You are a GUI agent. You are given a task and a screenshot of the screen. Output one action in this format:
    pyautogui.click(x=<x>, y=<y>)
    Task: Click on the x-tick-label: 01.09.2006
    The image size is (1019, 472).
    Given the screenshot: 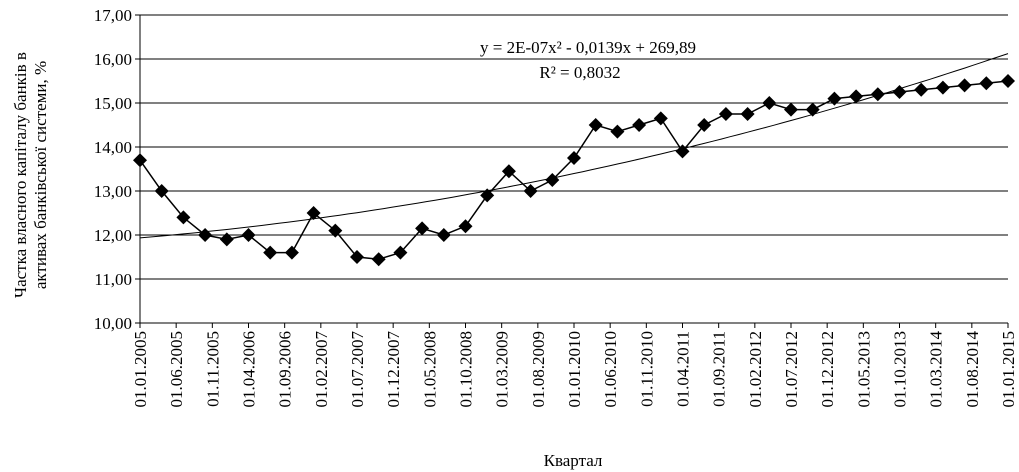 What is the action you would take?
    pyautogui.click(x=285, y=369)
    